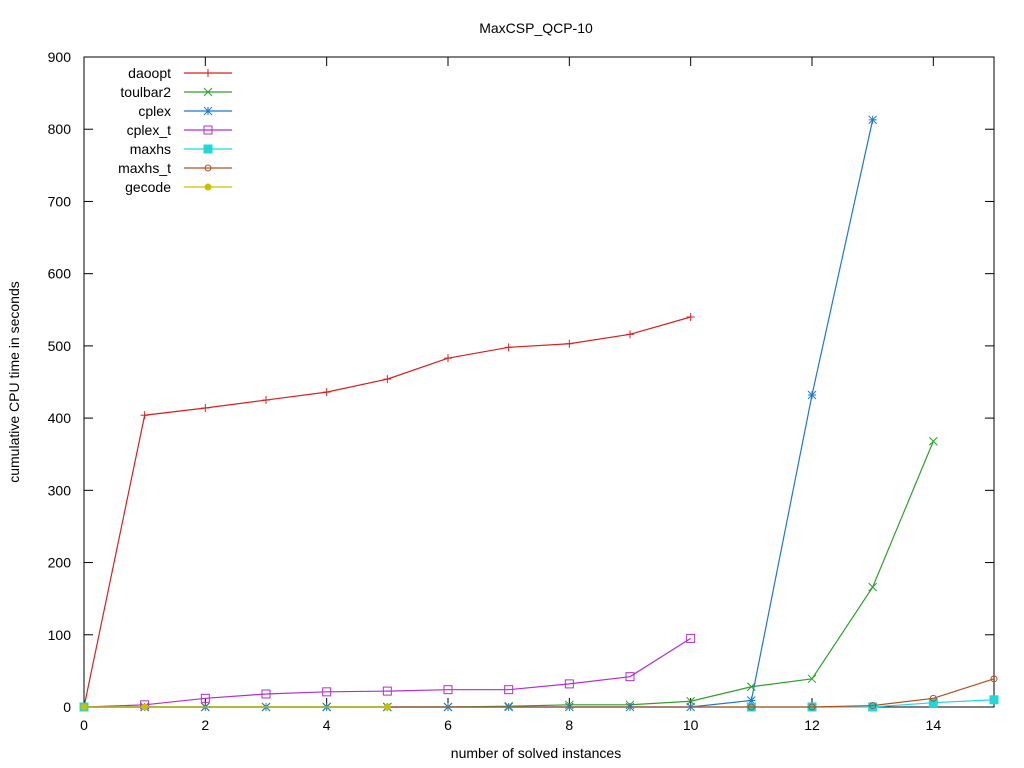  Describe the element at coordinates (60, 635) in the screenshot. I see `y-tick-label: 100` at that location.